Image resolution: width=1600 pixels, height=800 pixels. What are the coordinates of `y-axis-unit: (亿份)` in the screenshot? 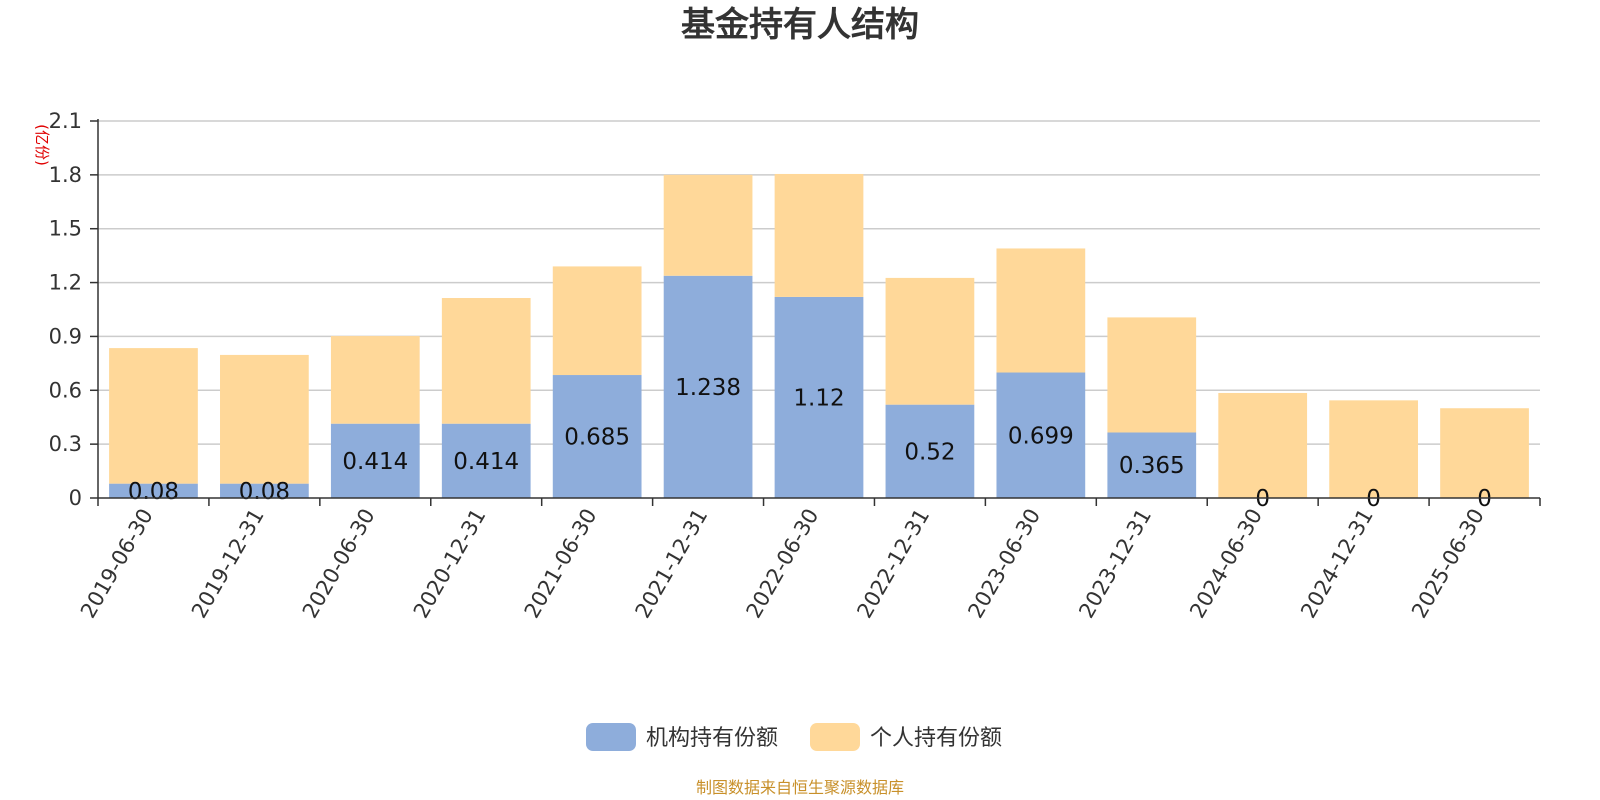 It's located at (42, 145).